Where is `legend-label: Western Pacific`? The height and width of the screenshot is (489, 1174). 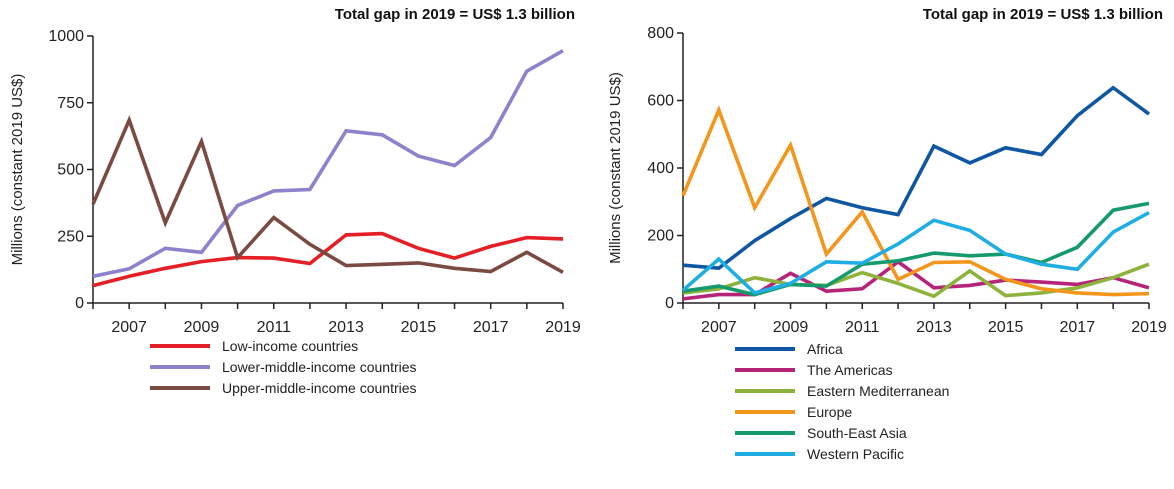 legend-label: Western Pacific is located at coordinates (855, 454).